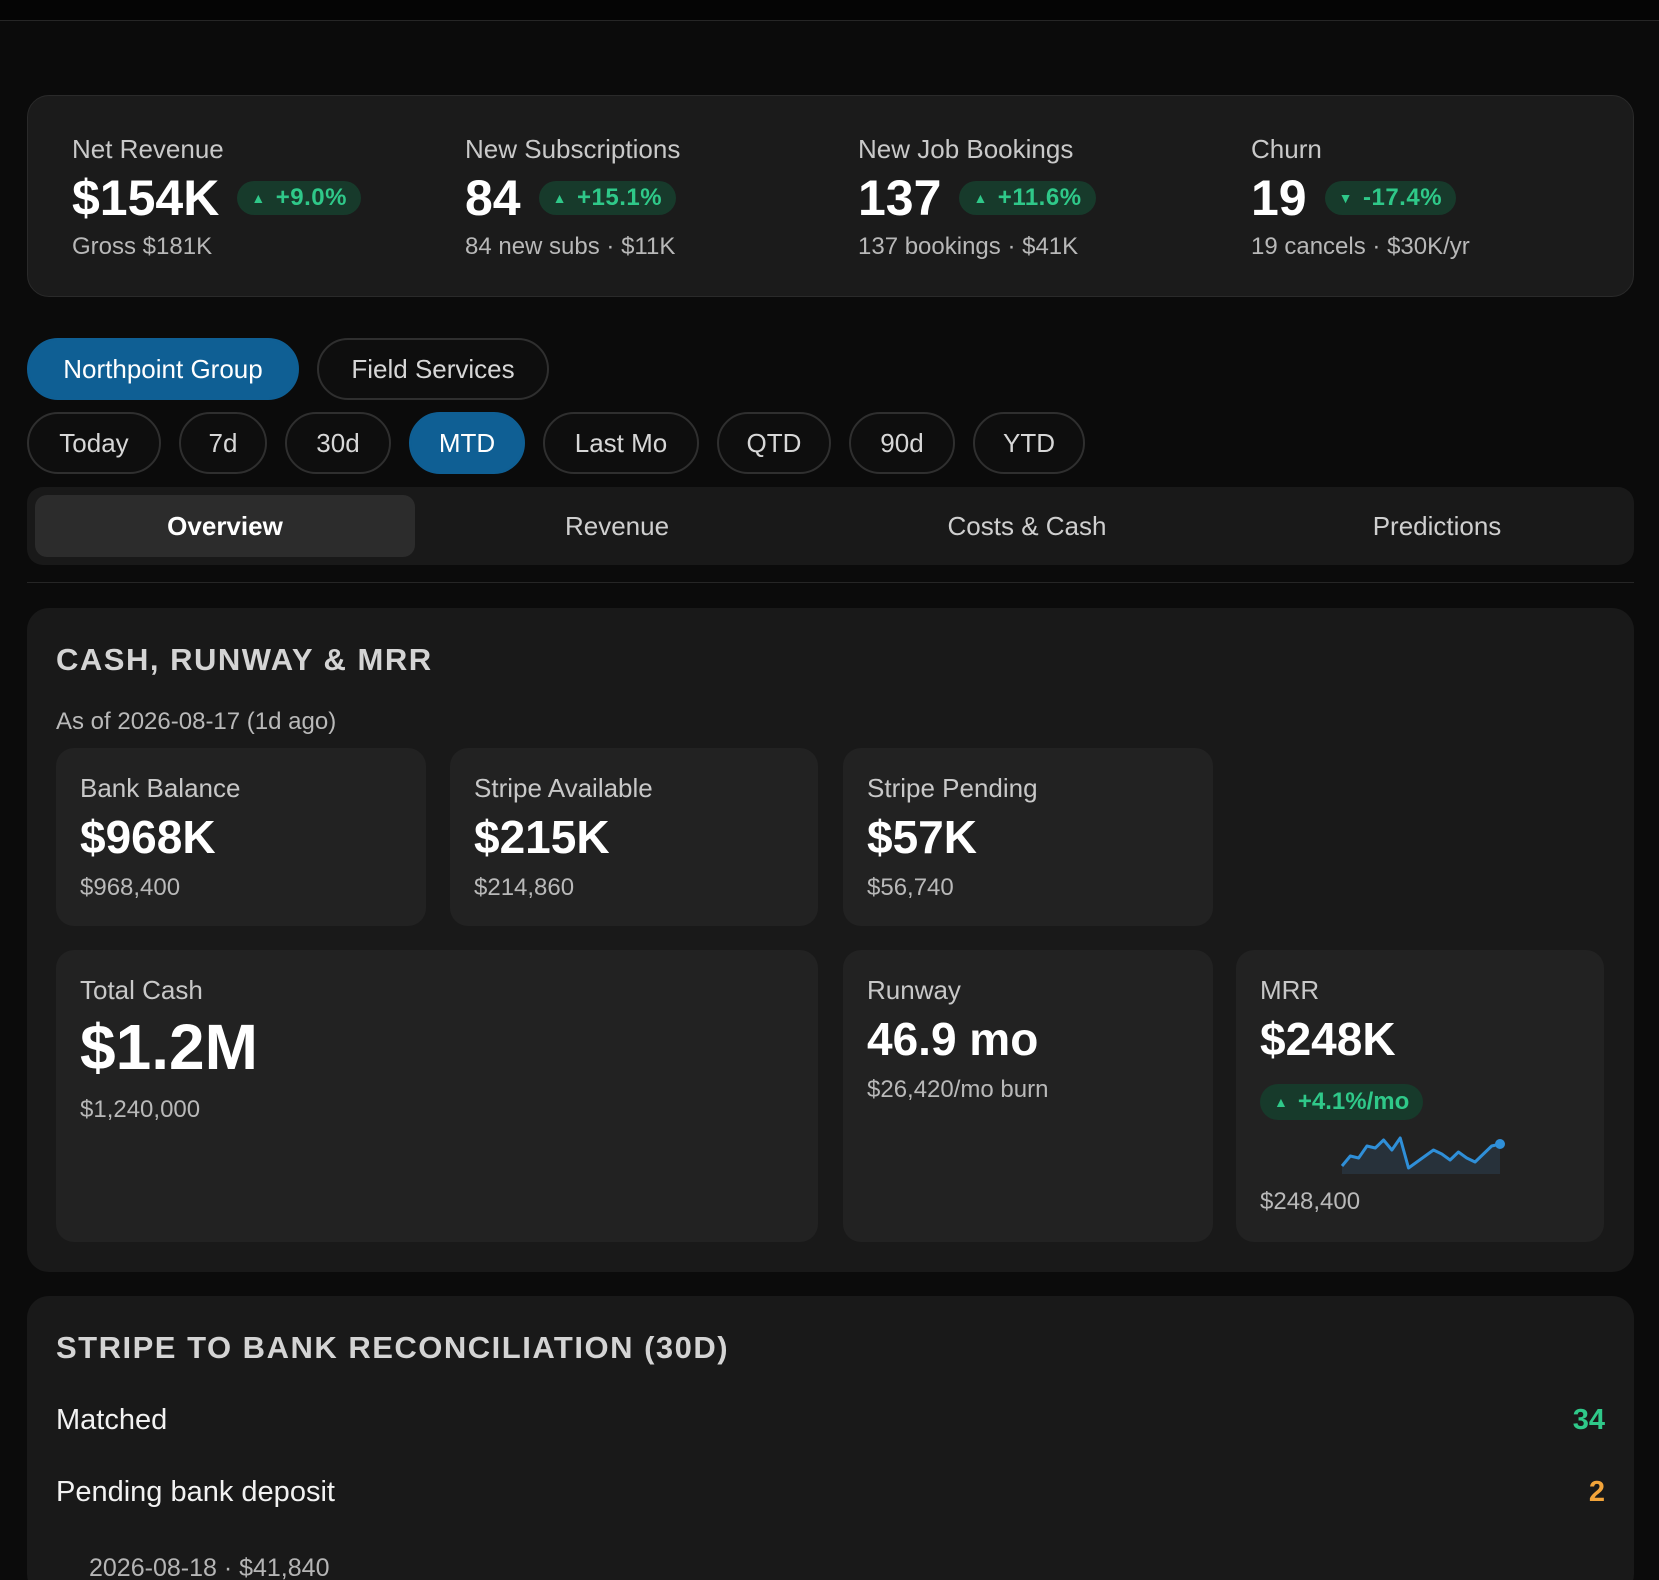 This screenshot has width=1659, height=1580. I want to click on kpi-churn: Churn 19 ▼ -17.4% 19 cancels · $30K/yr, so click(1360, 197).